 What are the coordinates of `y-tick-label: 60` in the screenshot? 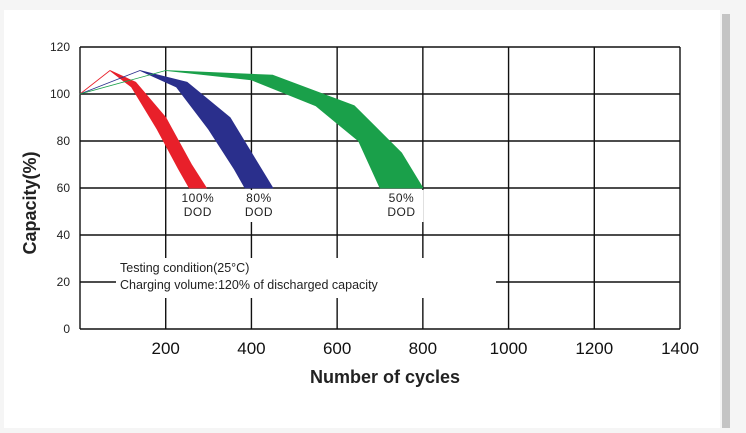 It's located at (64, 188).